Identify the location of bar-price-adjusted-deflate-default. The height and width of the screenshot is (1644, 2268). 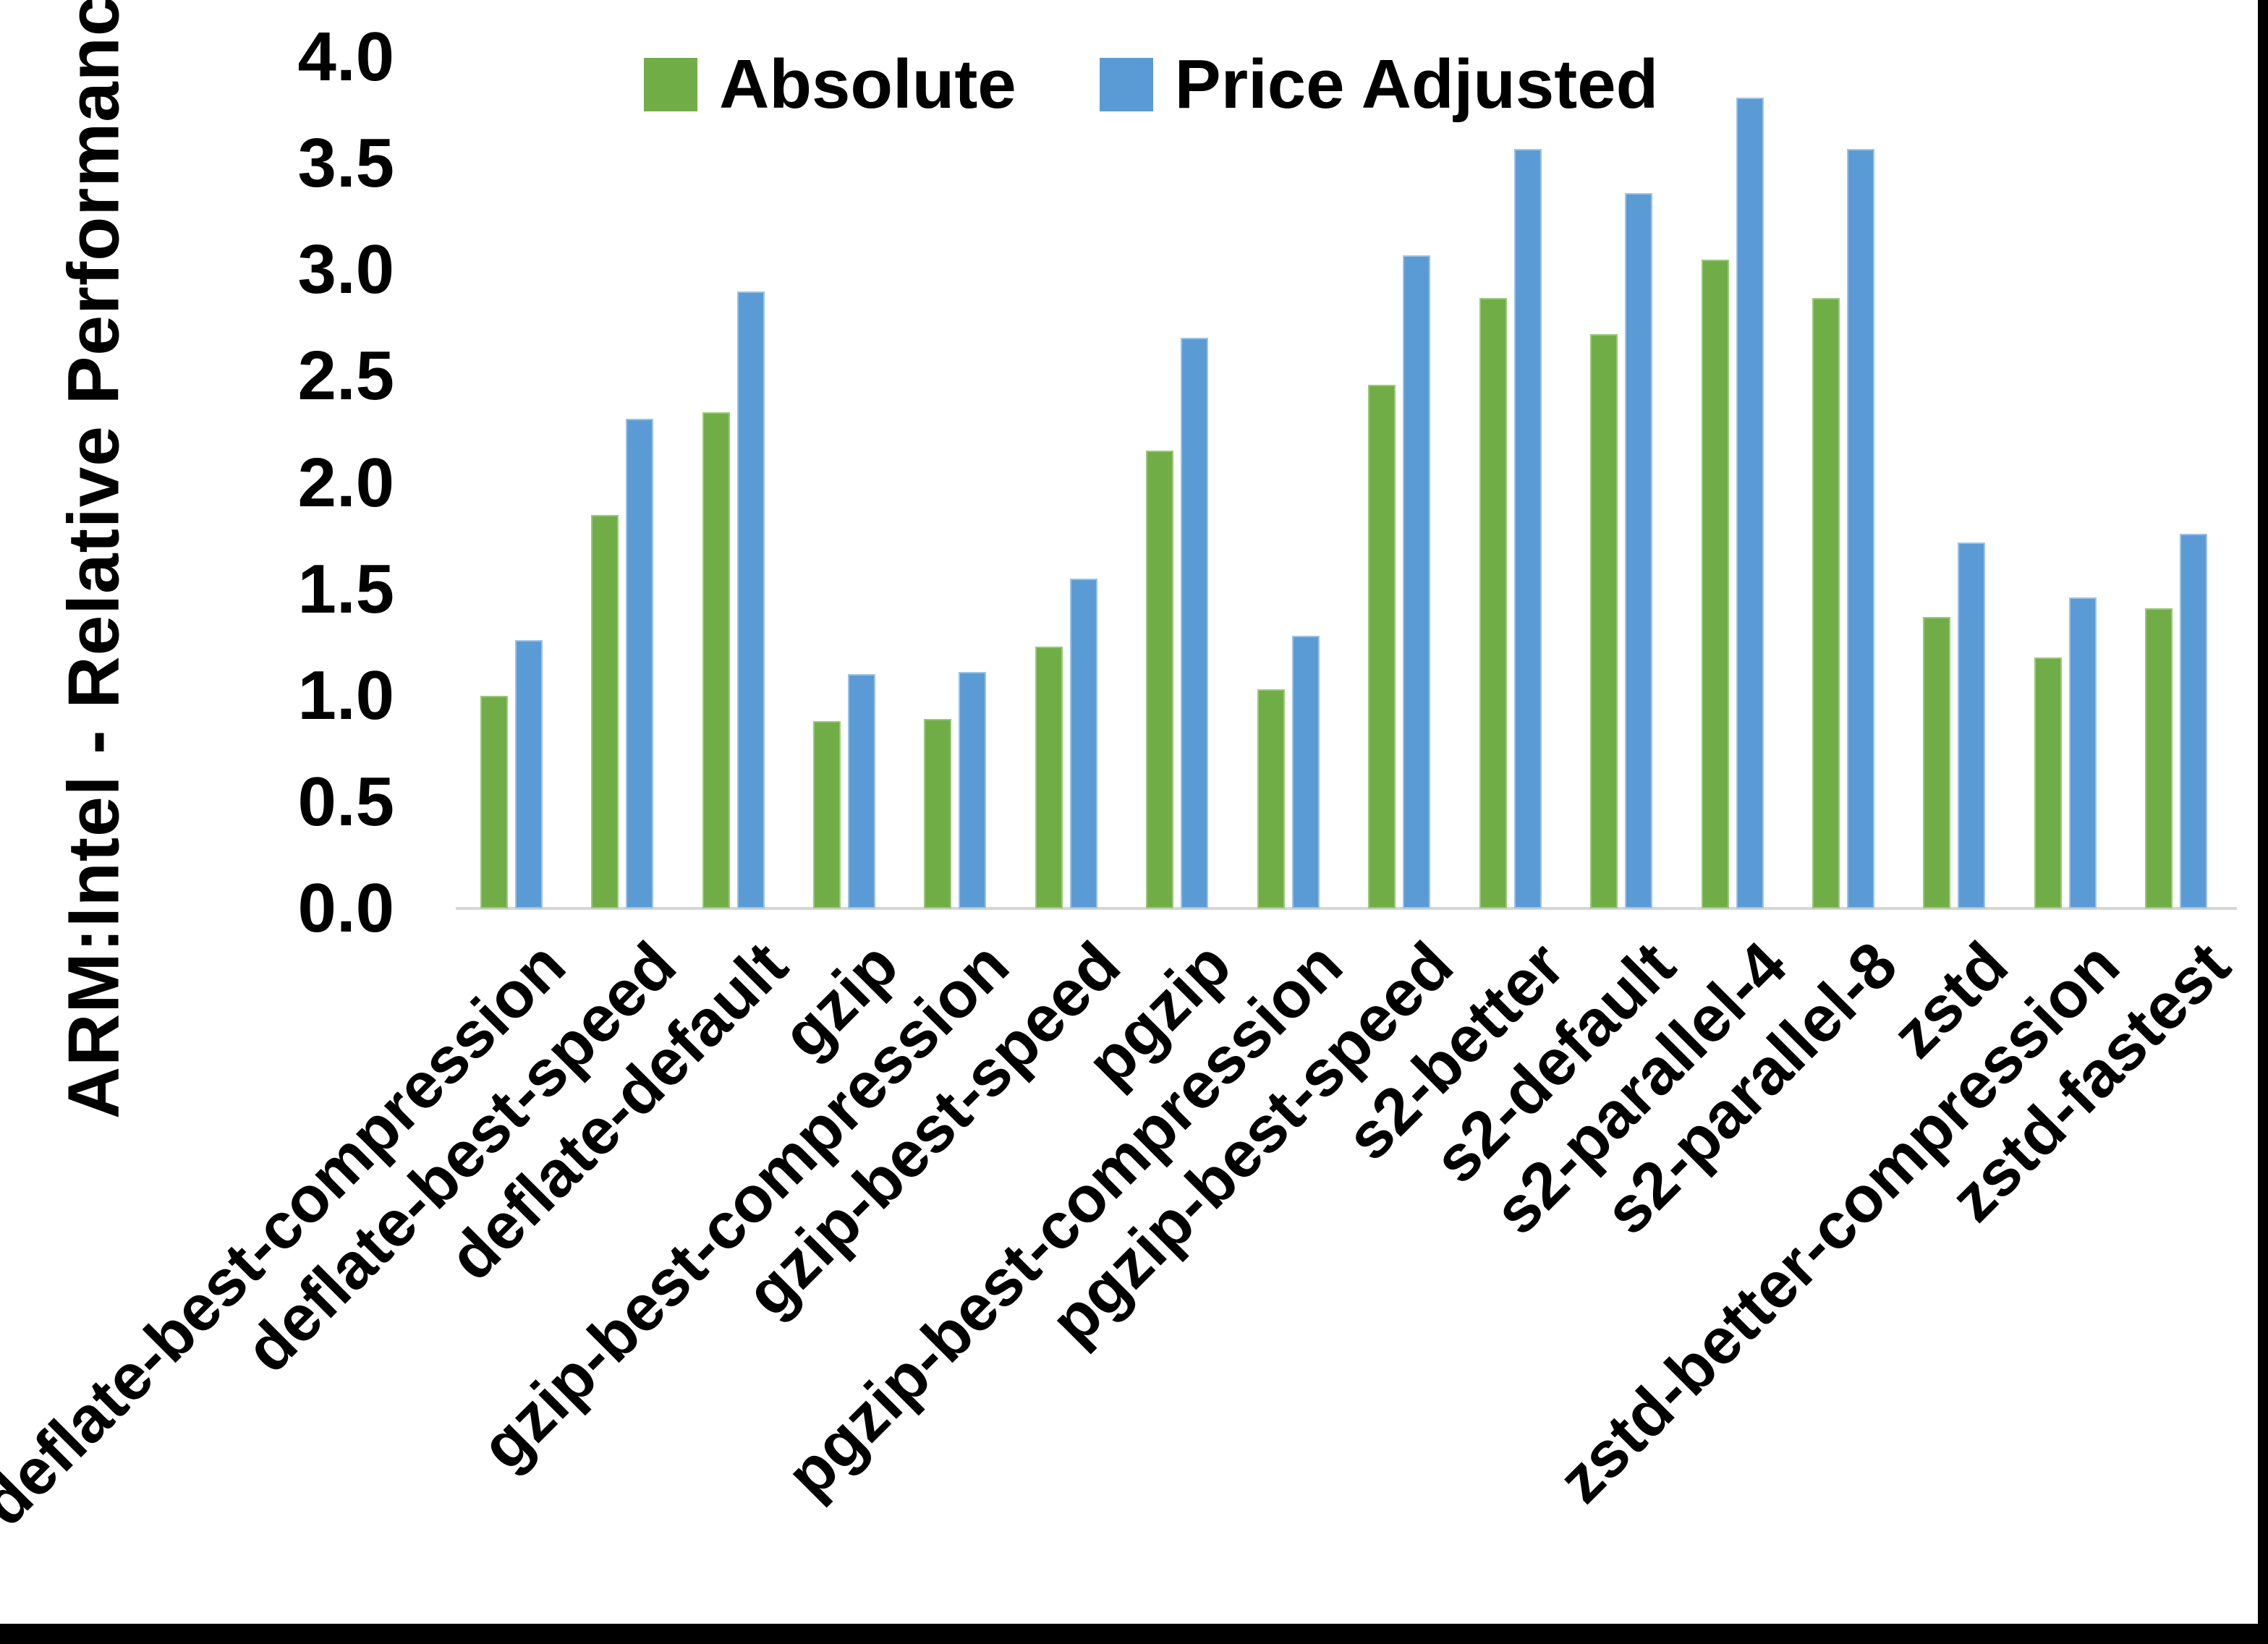
(751, 599).